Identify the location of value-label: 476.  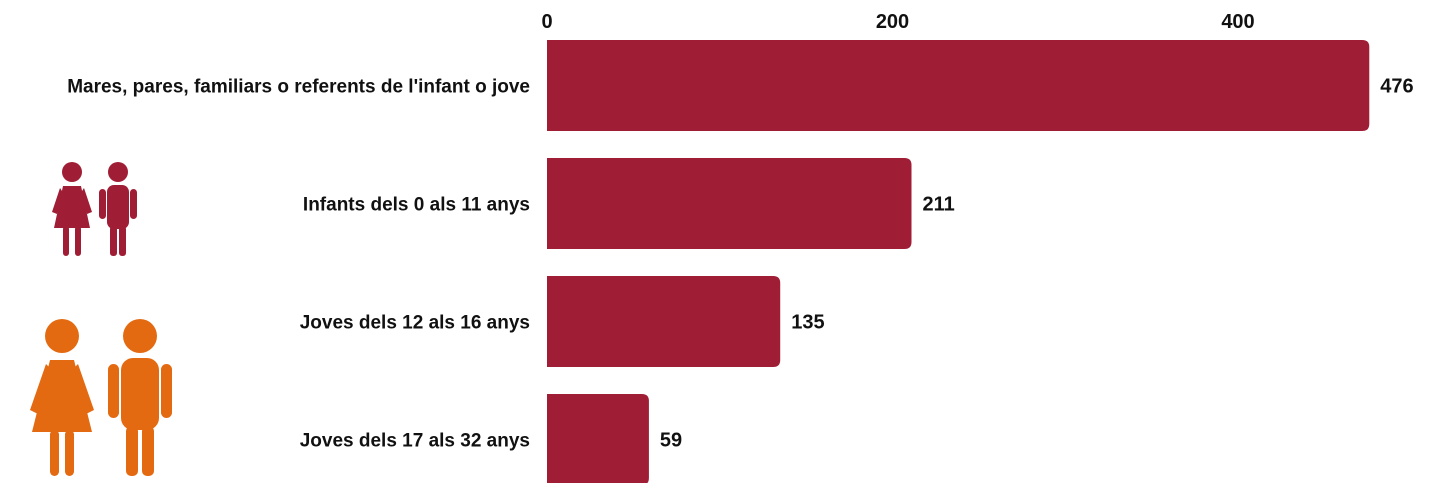
(1396, 87).